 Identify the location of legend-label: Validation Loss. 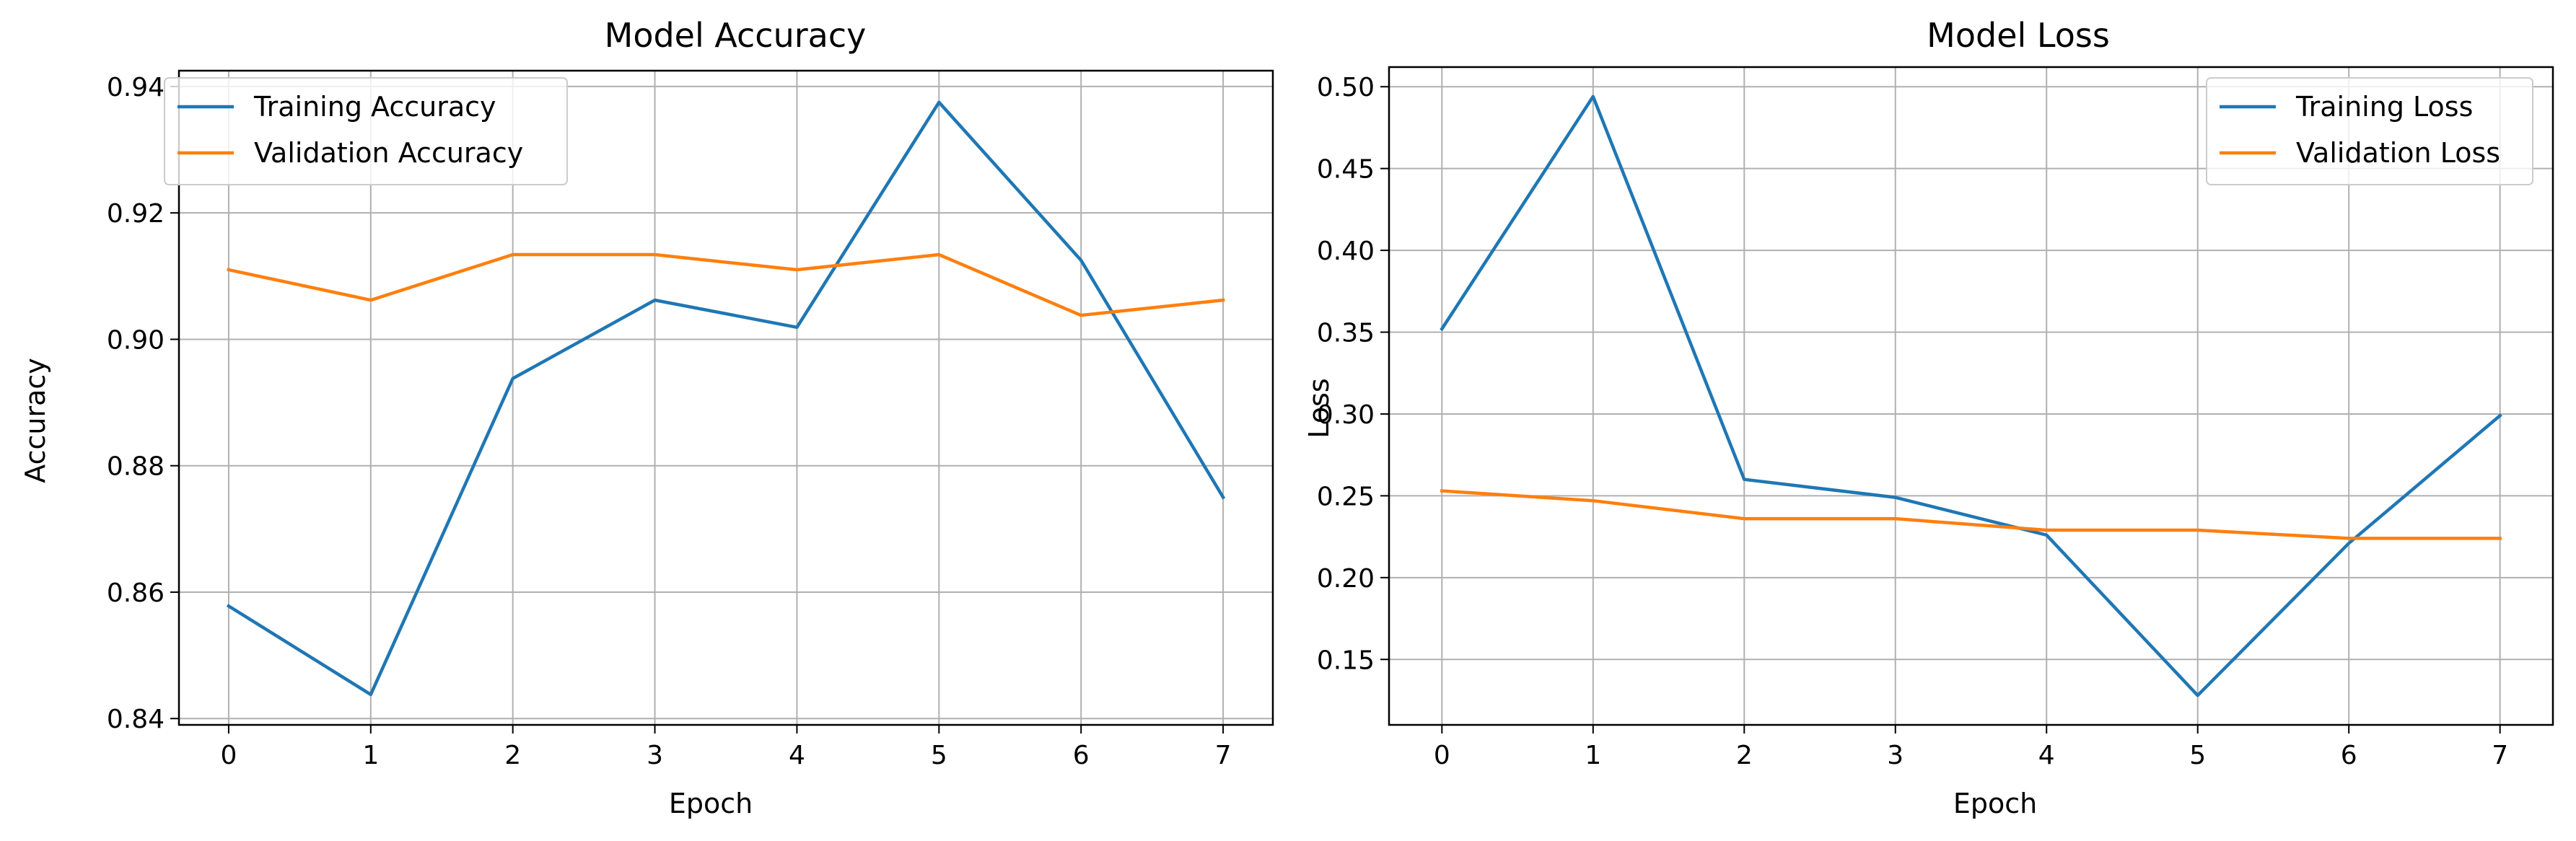
(2398, 153).